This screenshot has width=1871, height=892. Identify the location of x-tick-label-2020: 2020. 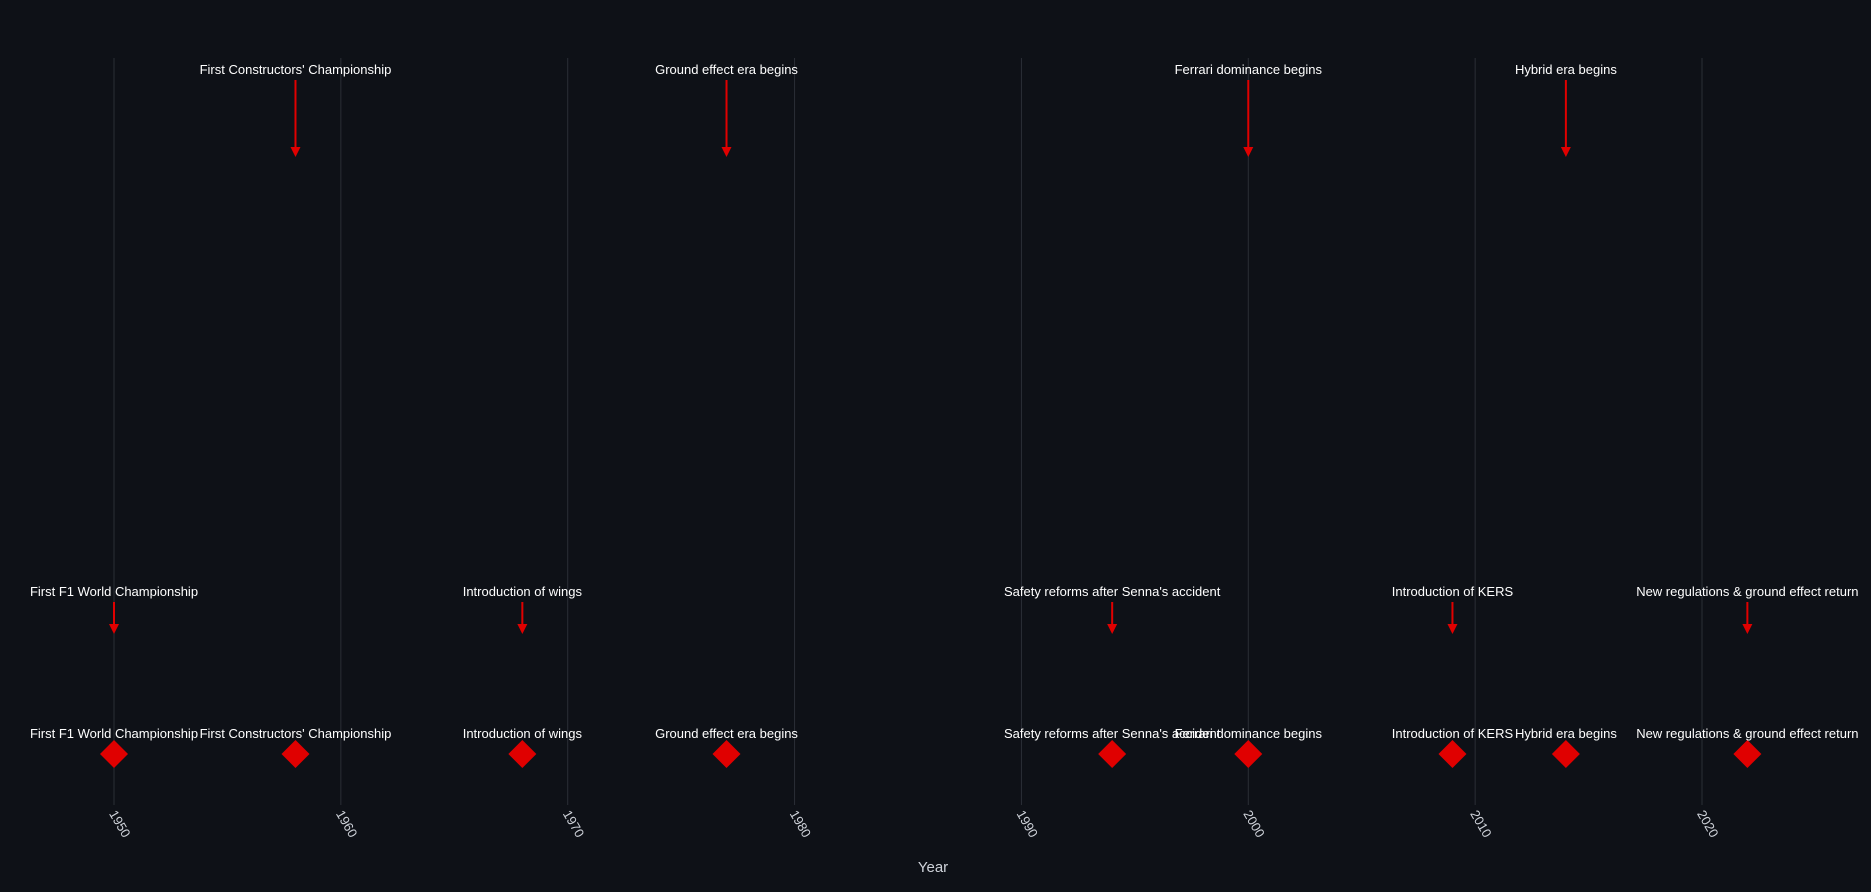
(1707, 823).